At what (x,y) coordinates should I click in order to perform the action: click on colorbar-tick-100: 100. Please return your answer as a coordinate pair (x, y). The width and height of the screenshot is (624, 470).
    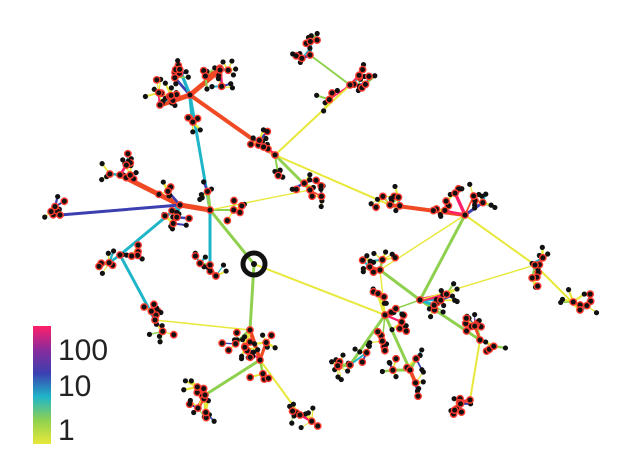
    Looking at the image, I should click on (83, 350).